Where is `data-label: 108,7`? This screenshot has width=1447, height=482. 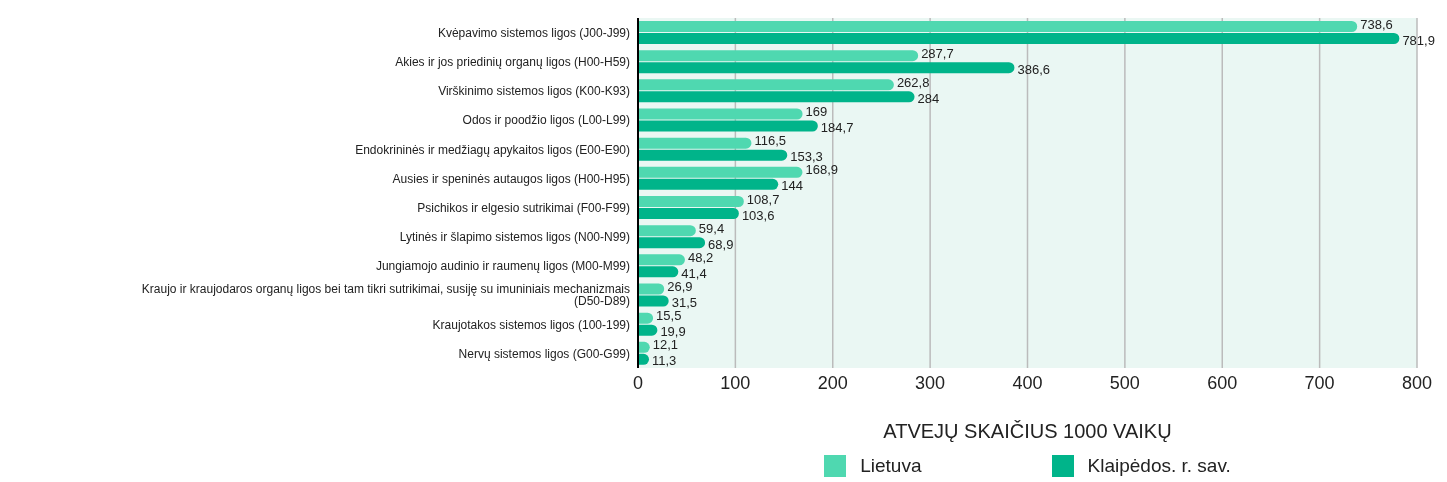 data-label: 108,7 is located at coordinates (763, 199).